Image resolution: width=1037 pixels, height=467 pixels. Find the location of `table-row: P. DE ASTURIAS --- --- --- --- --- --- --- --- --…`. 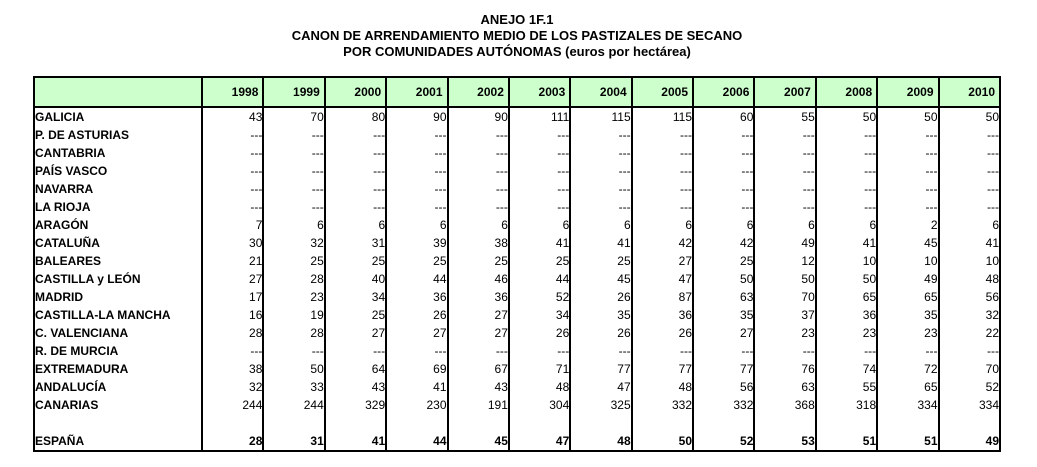

table-row: P. DE ASTURIAS --- --- --- --- --- --- --- --- --… is located at coordinates (517, 135).